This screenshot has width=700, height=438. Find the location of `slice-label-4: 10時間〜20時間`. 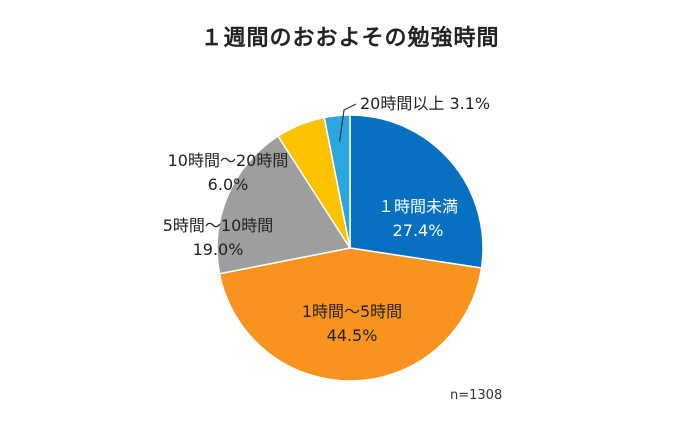

slice-label-4: 10時間〜20時間 is located at coordinates (228, 160).